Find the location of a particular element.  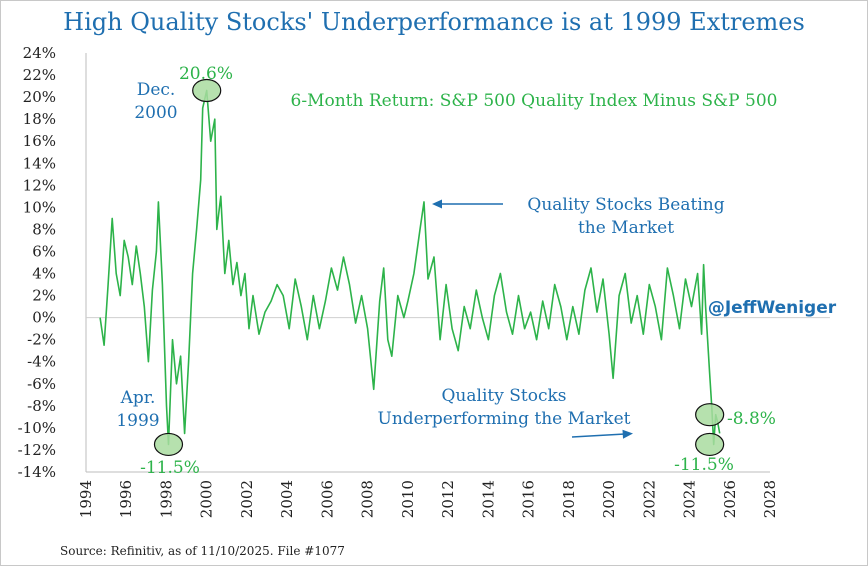

trough-date-annotation: Apr. 1999 is located at coordinates (137, 409).